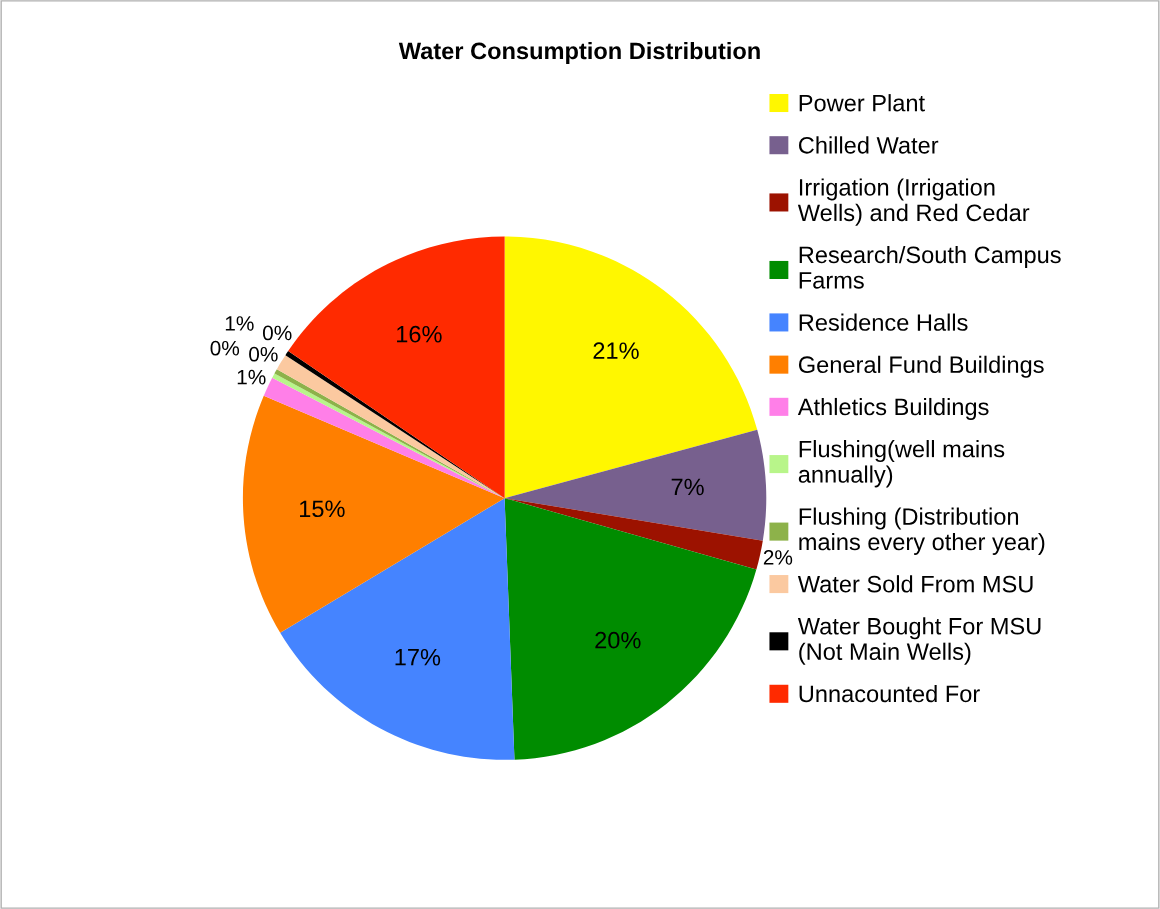 The width and height of the screenshot is (1160, 909). Describe the element at coordinates (419, 334) in the screenshot. I see `data-label: 16%` at that location.